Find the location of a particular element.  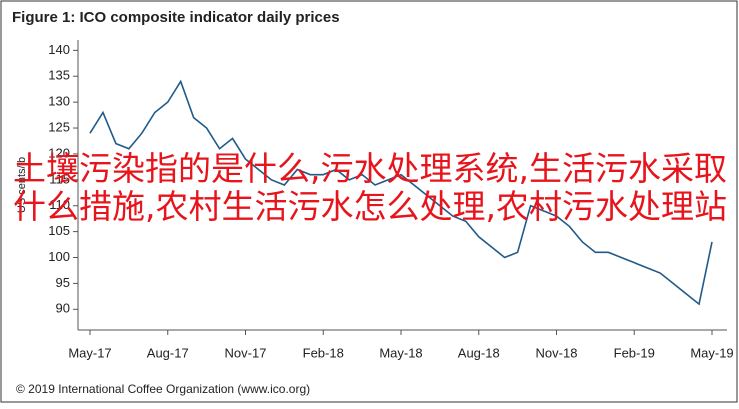

x-tick-label: May-17 is located at coordinates (89, 352).